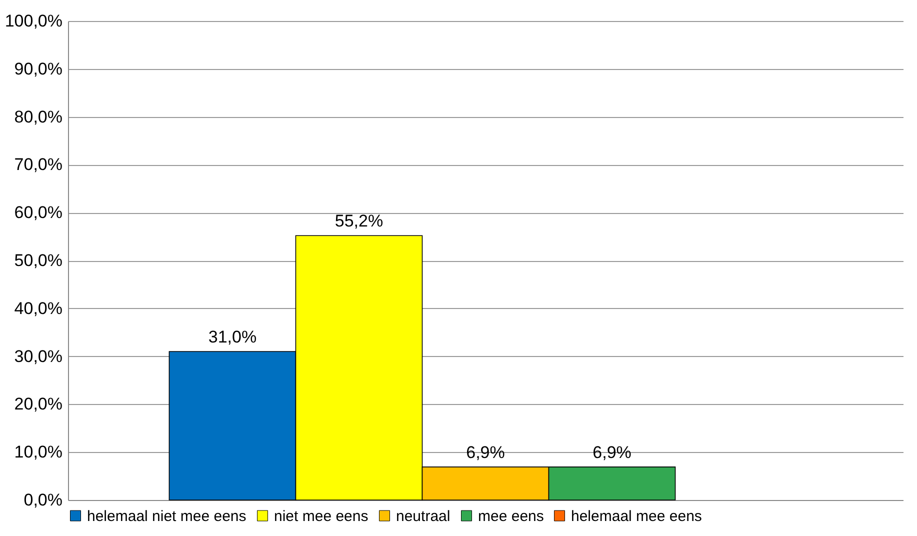 This screenshot has width=917, height=536. Describe the element at coordinates (38, 260) in the screenshot. I see `y-tick-label: 50,0%` at that location.